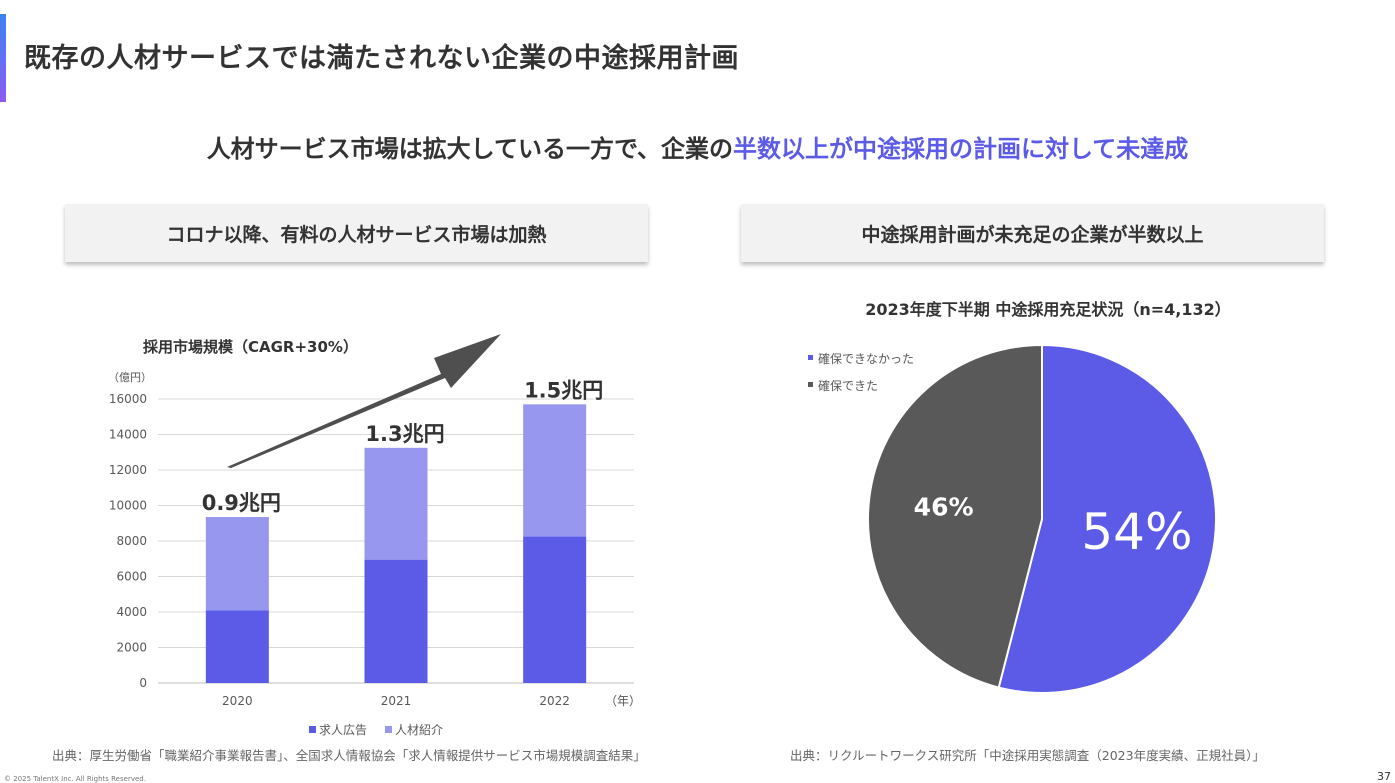 The width and height of the screenshot is (1395, 783). Describe the element at coordinates (364, 401) in the screenshot. I see `growth-arrow-icon` at that location.